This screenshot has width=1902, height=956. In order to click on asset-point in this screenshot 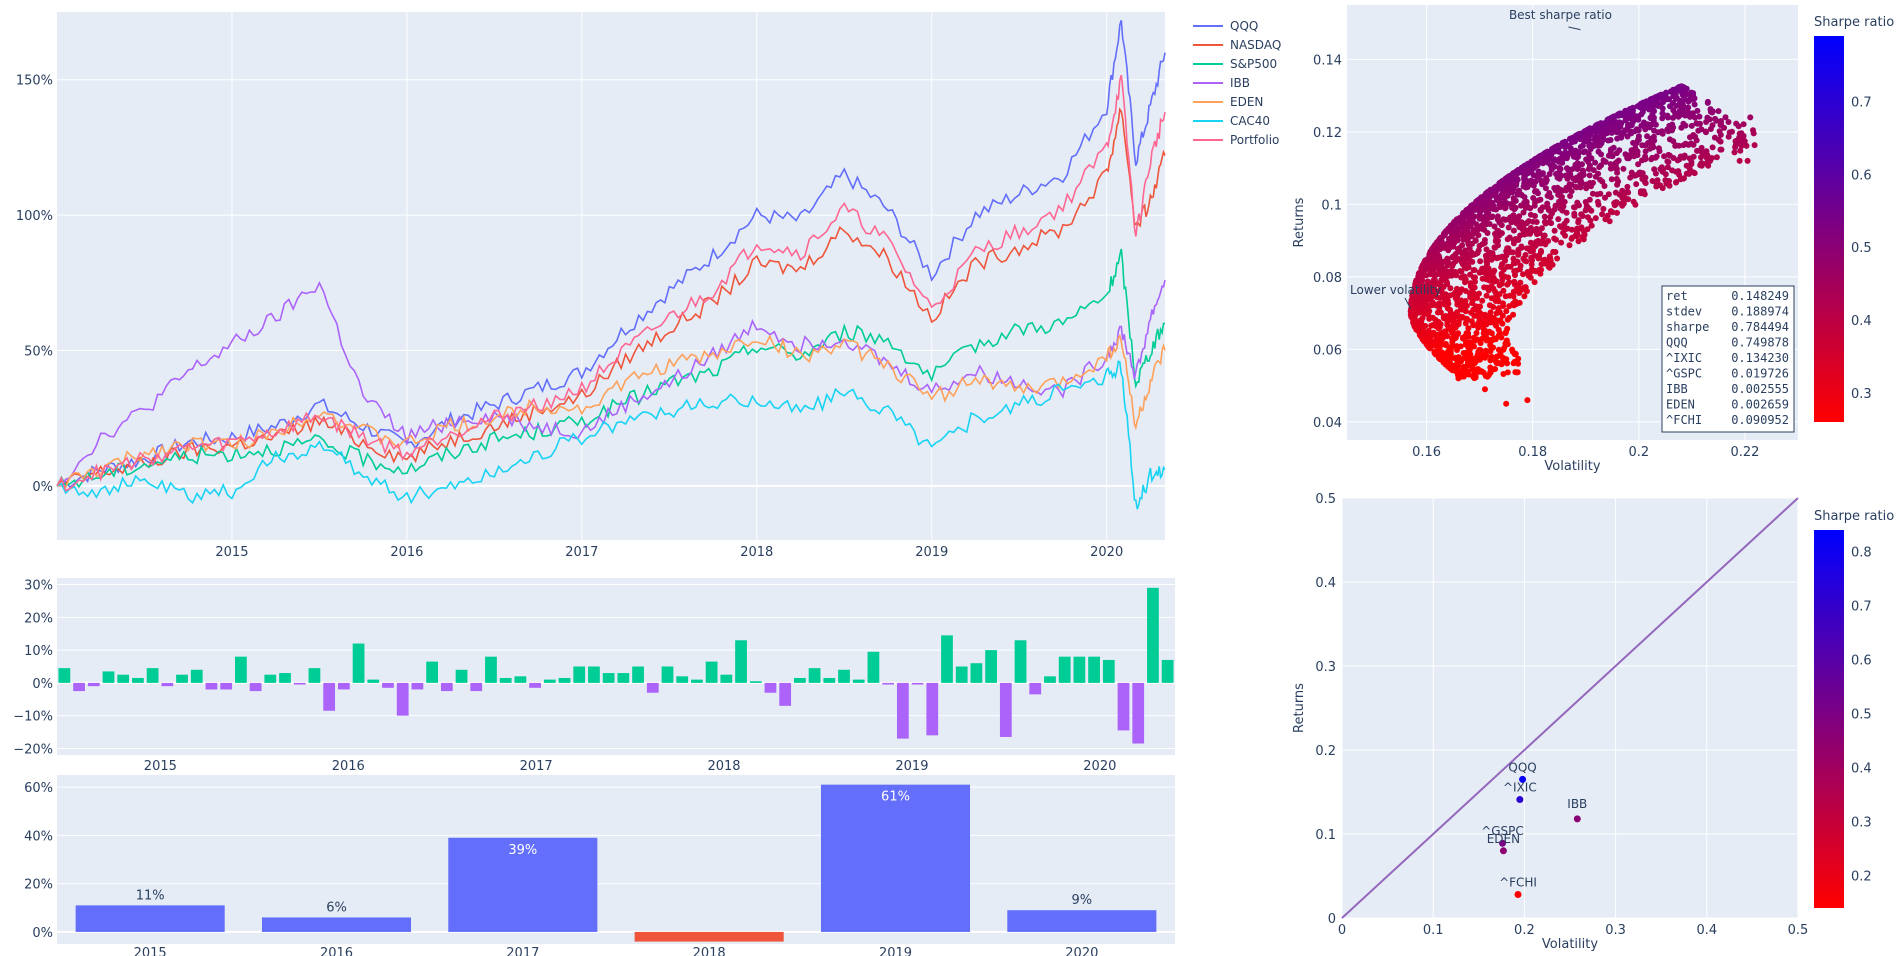, I will do `click(1503, 843)`.